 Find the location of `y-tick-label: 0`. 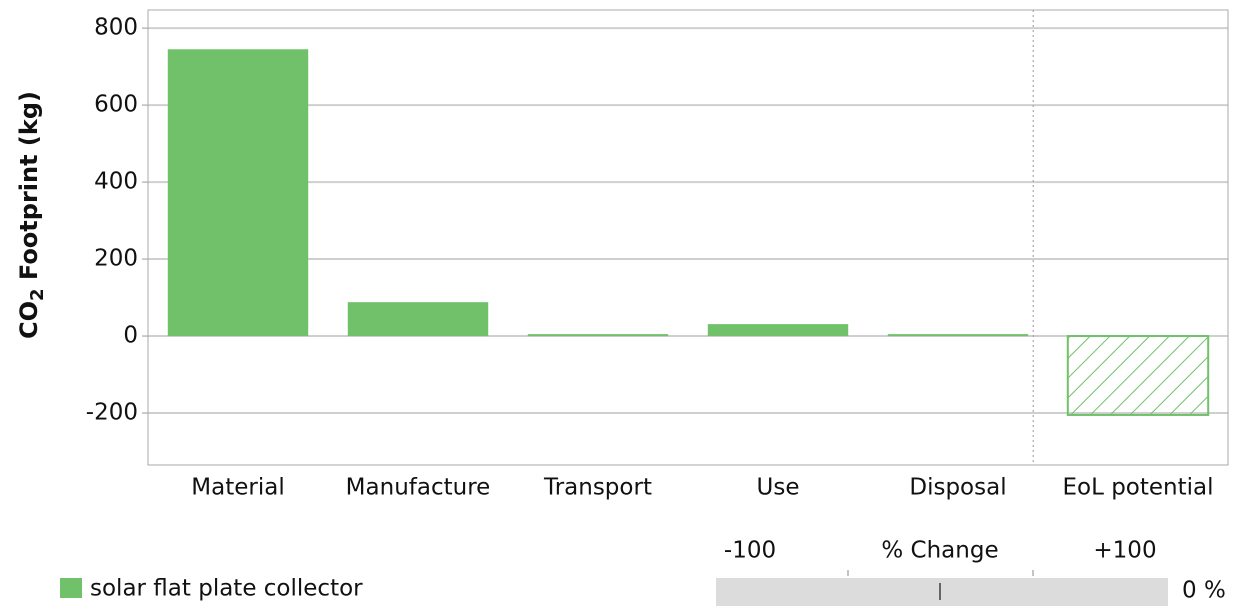

y-tick-label: 0 is located at coordinates (130, 336).